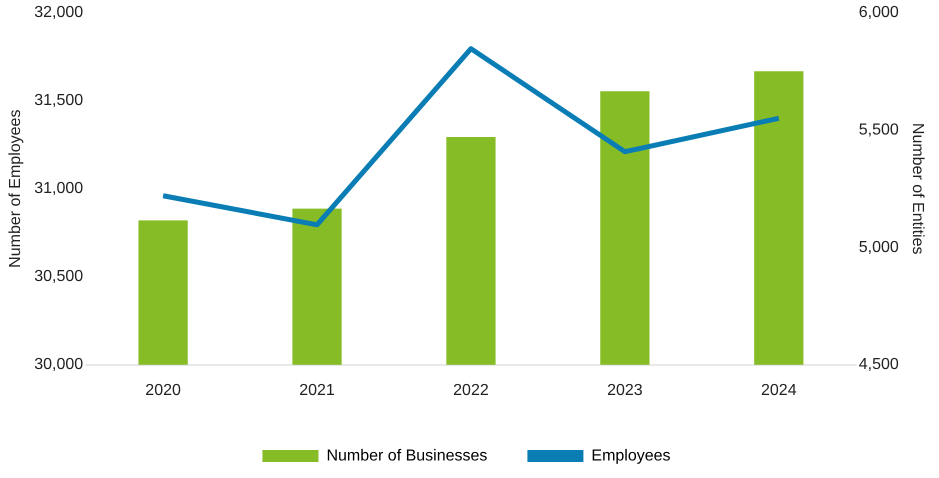  I want to click on y2-tick-label: 5,500, so click(878, 129).